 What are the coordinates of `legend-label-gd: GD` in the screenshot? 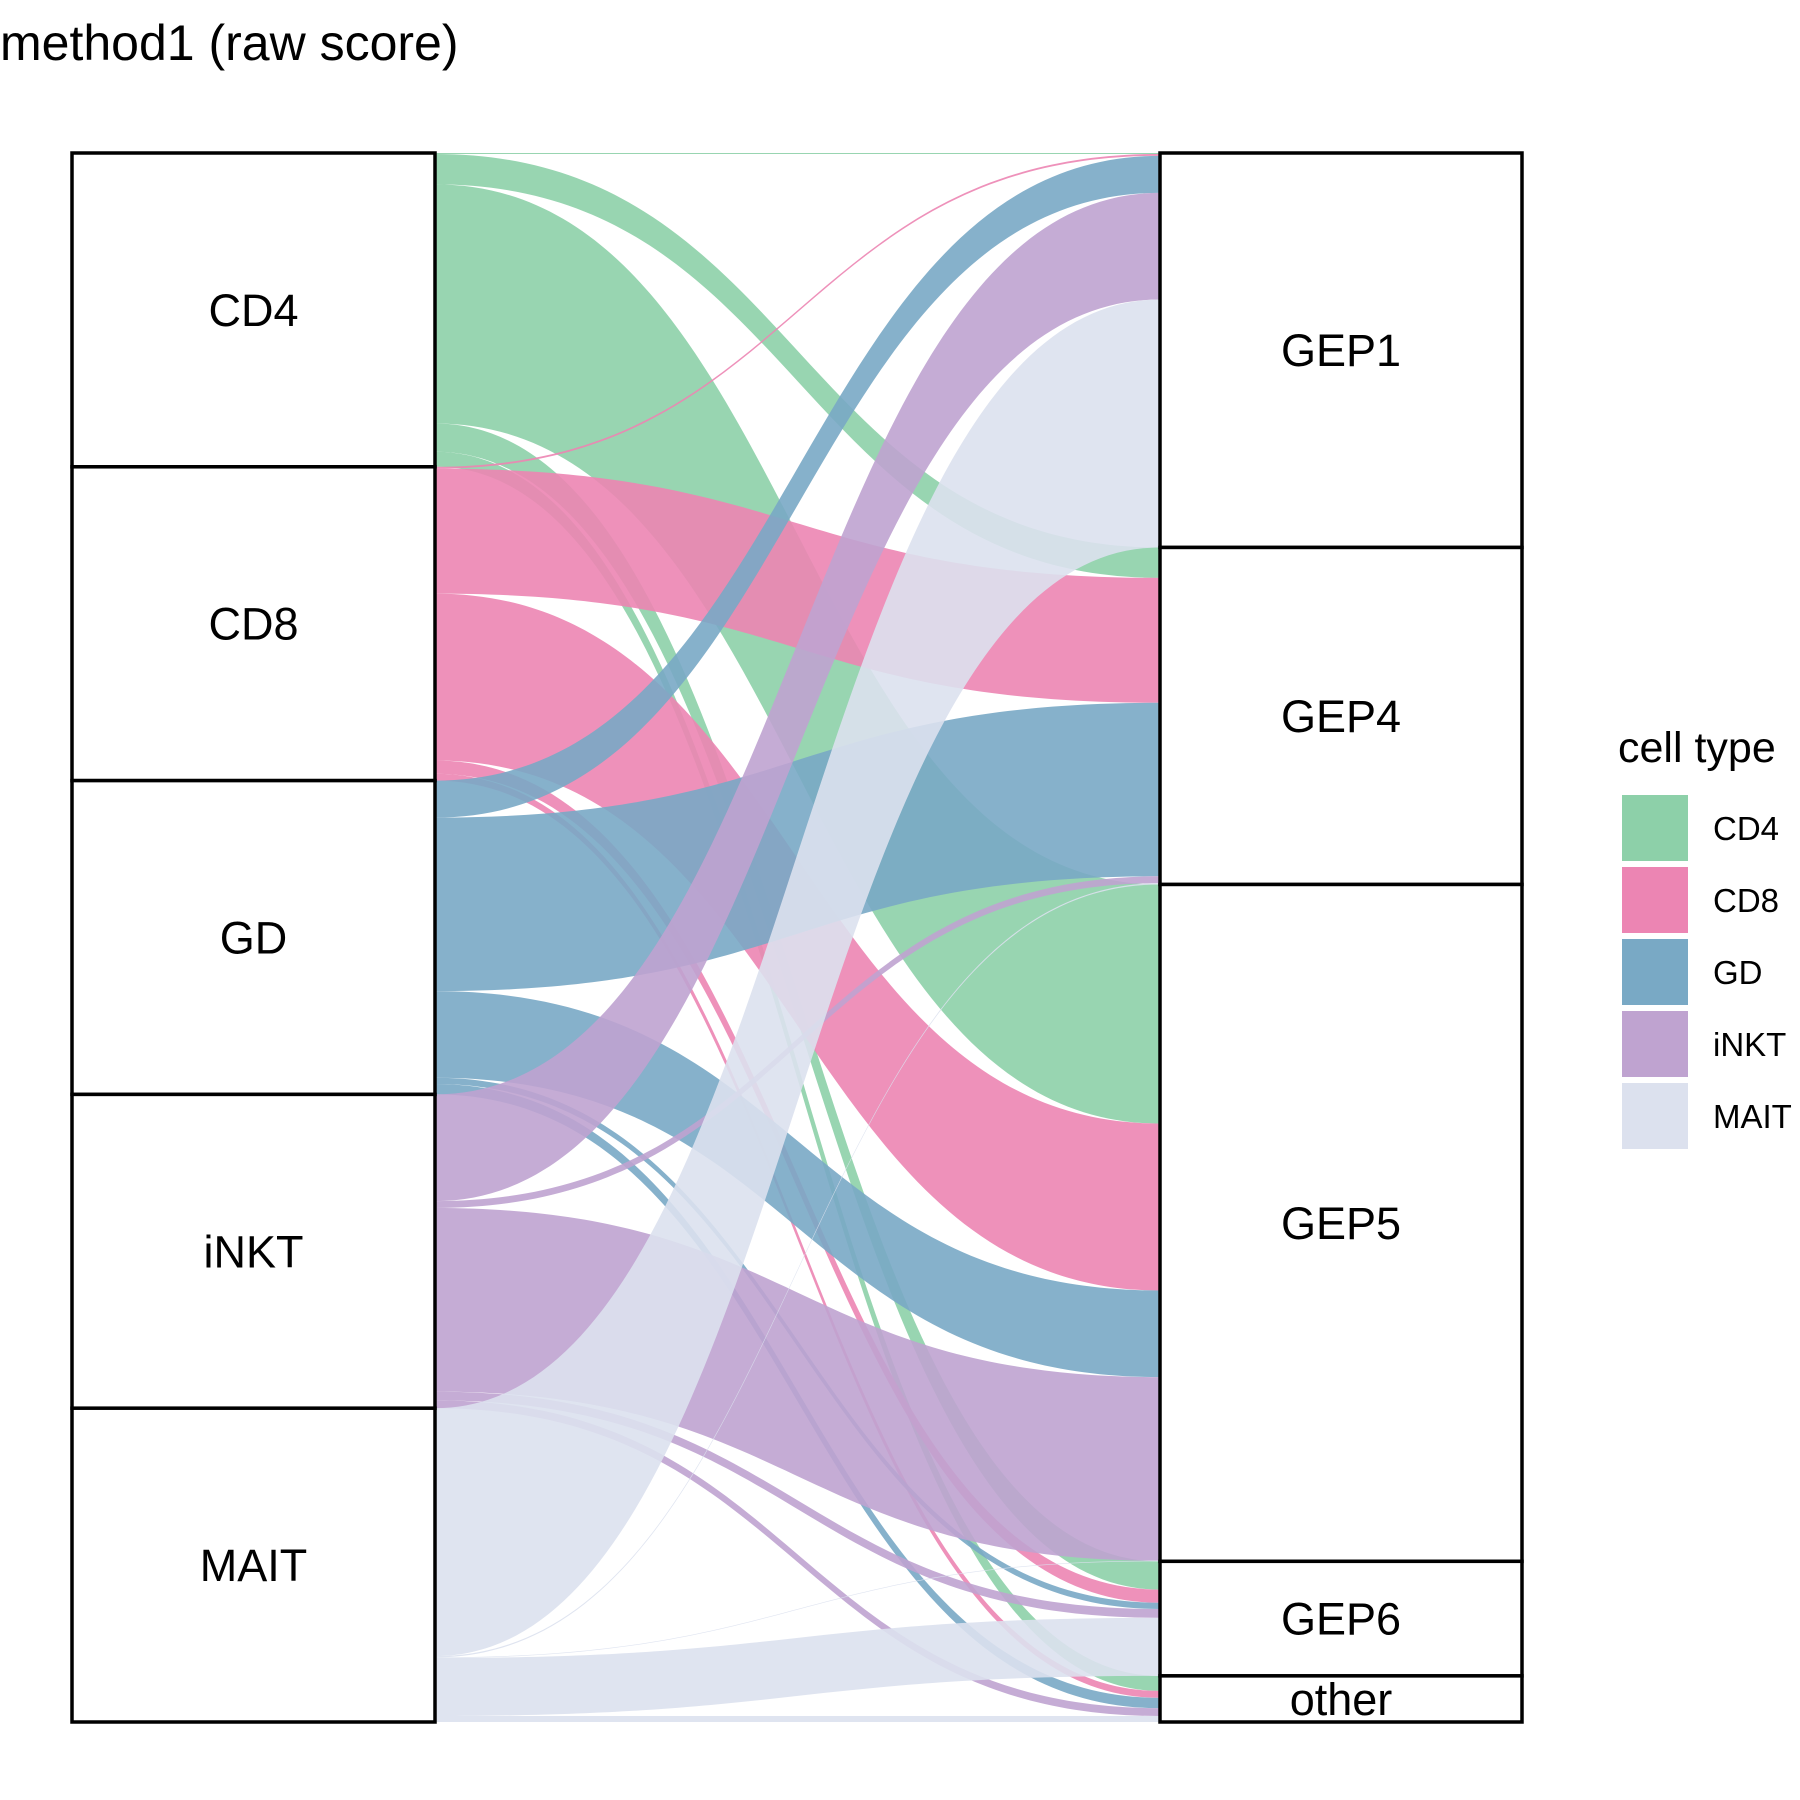 It's located at (1738, 972).